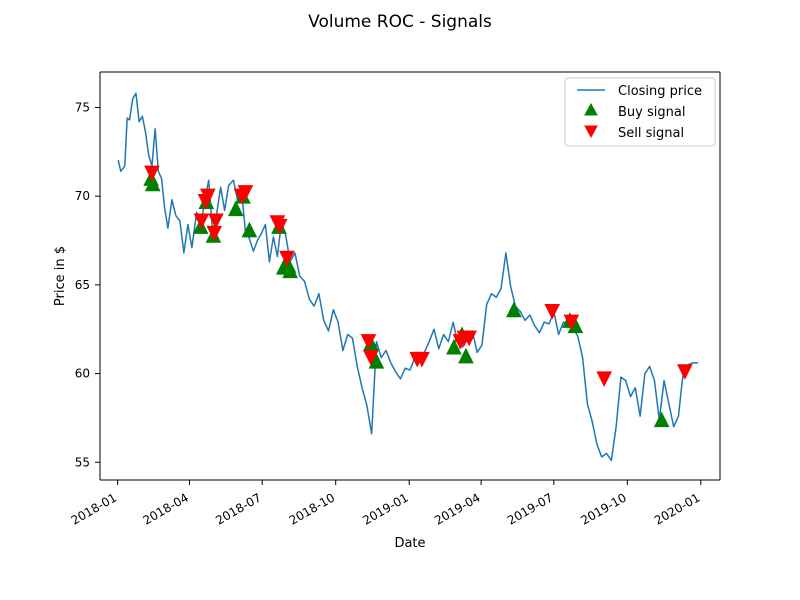 This screenshot has height=600, width=800. I want to click on y-axis-label: Price in $, so click(60, 276).